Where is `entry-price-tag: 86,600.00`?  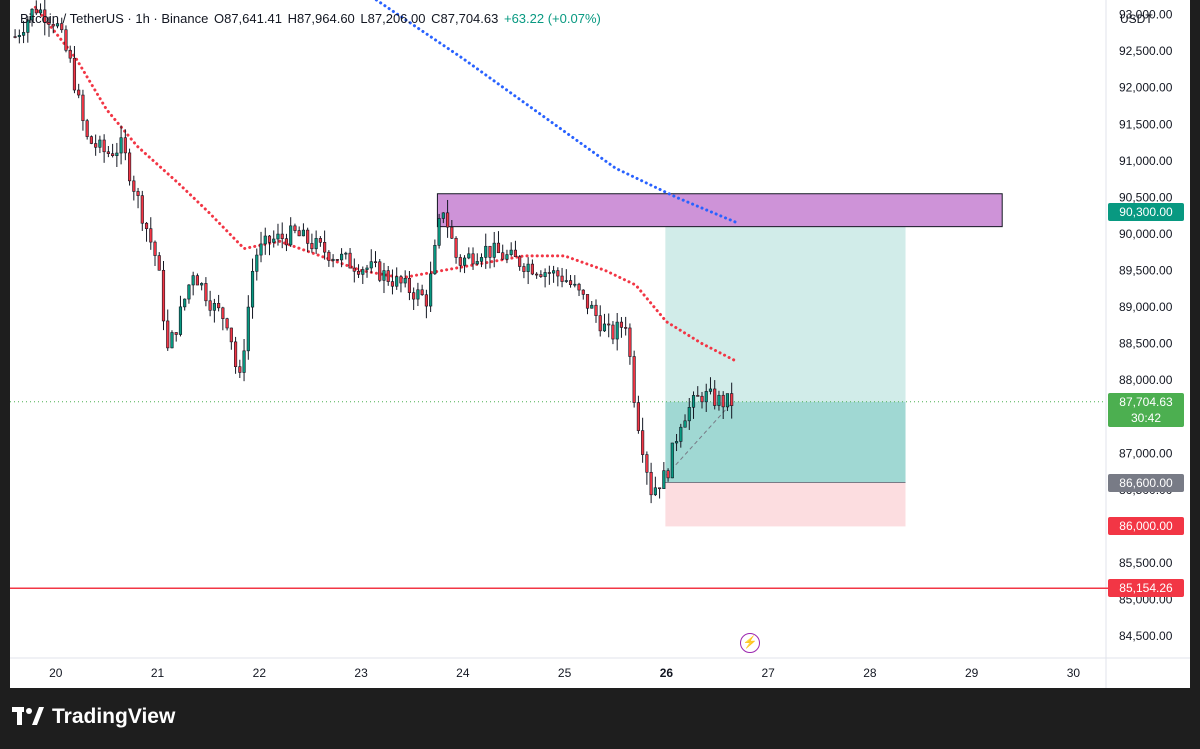
entry-price-tag: 86,600.00 is located at coordinates (1146, 482).